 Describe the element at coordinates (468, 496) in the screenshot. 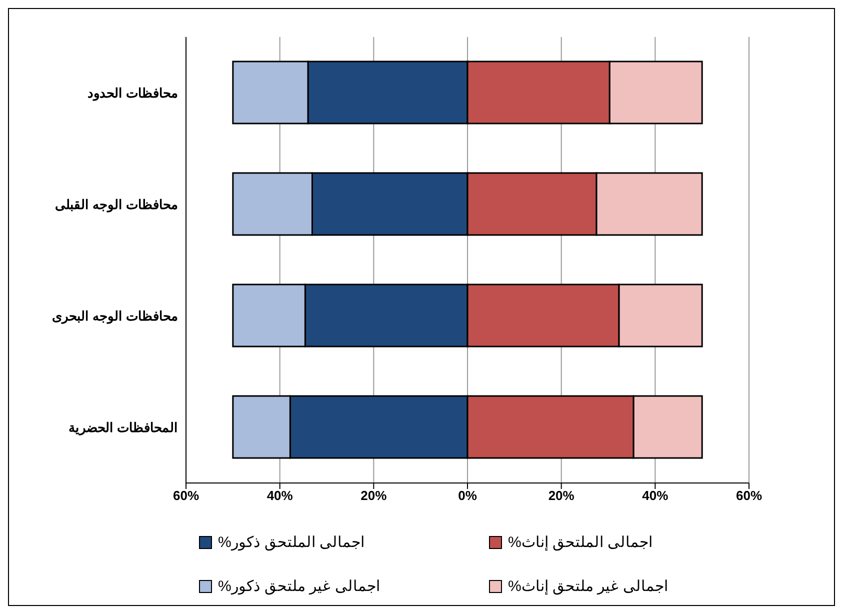

I see `x-tick-label: 0%` at that location.